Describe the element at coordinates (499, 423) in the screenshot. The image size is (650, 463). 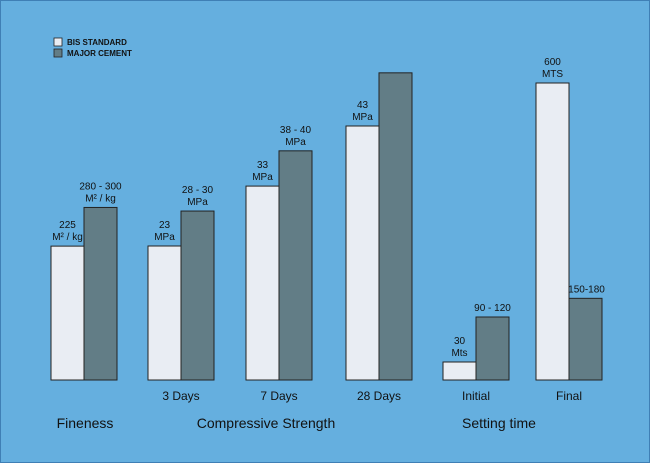
I see `group-label-2: Setting time` at that location.